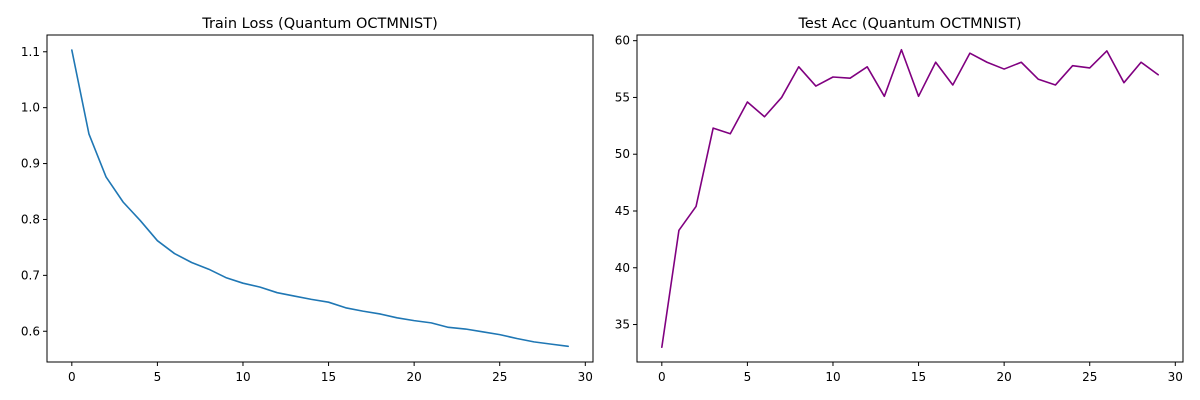  What do you see at coordinates (30, 219) in the screenshot?
I see `train-loss-y-tick-label: 0.8` at bounding box center [30, 219].